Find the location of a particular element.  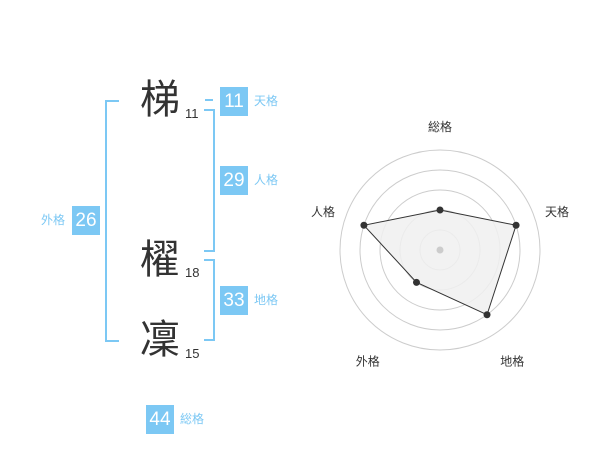

name-char-3: 凜 is located at coordinates (160, 340).